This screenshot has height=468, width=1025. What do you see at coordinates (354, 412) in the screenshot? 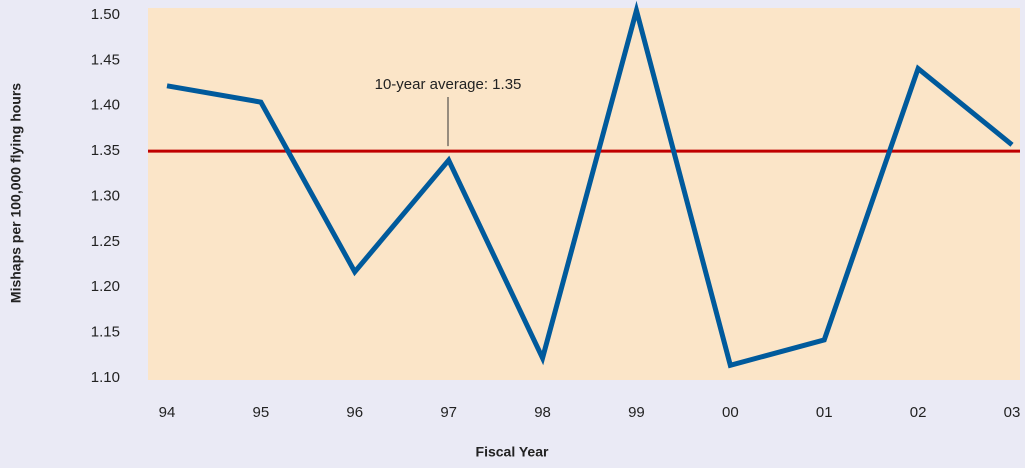
I see `x-tick-label: 96` at bounding box center [354, 412].